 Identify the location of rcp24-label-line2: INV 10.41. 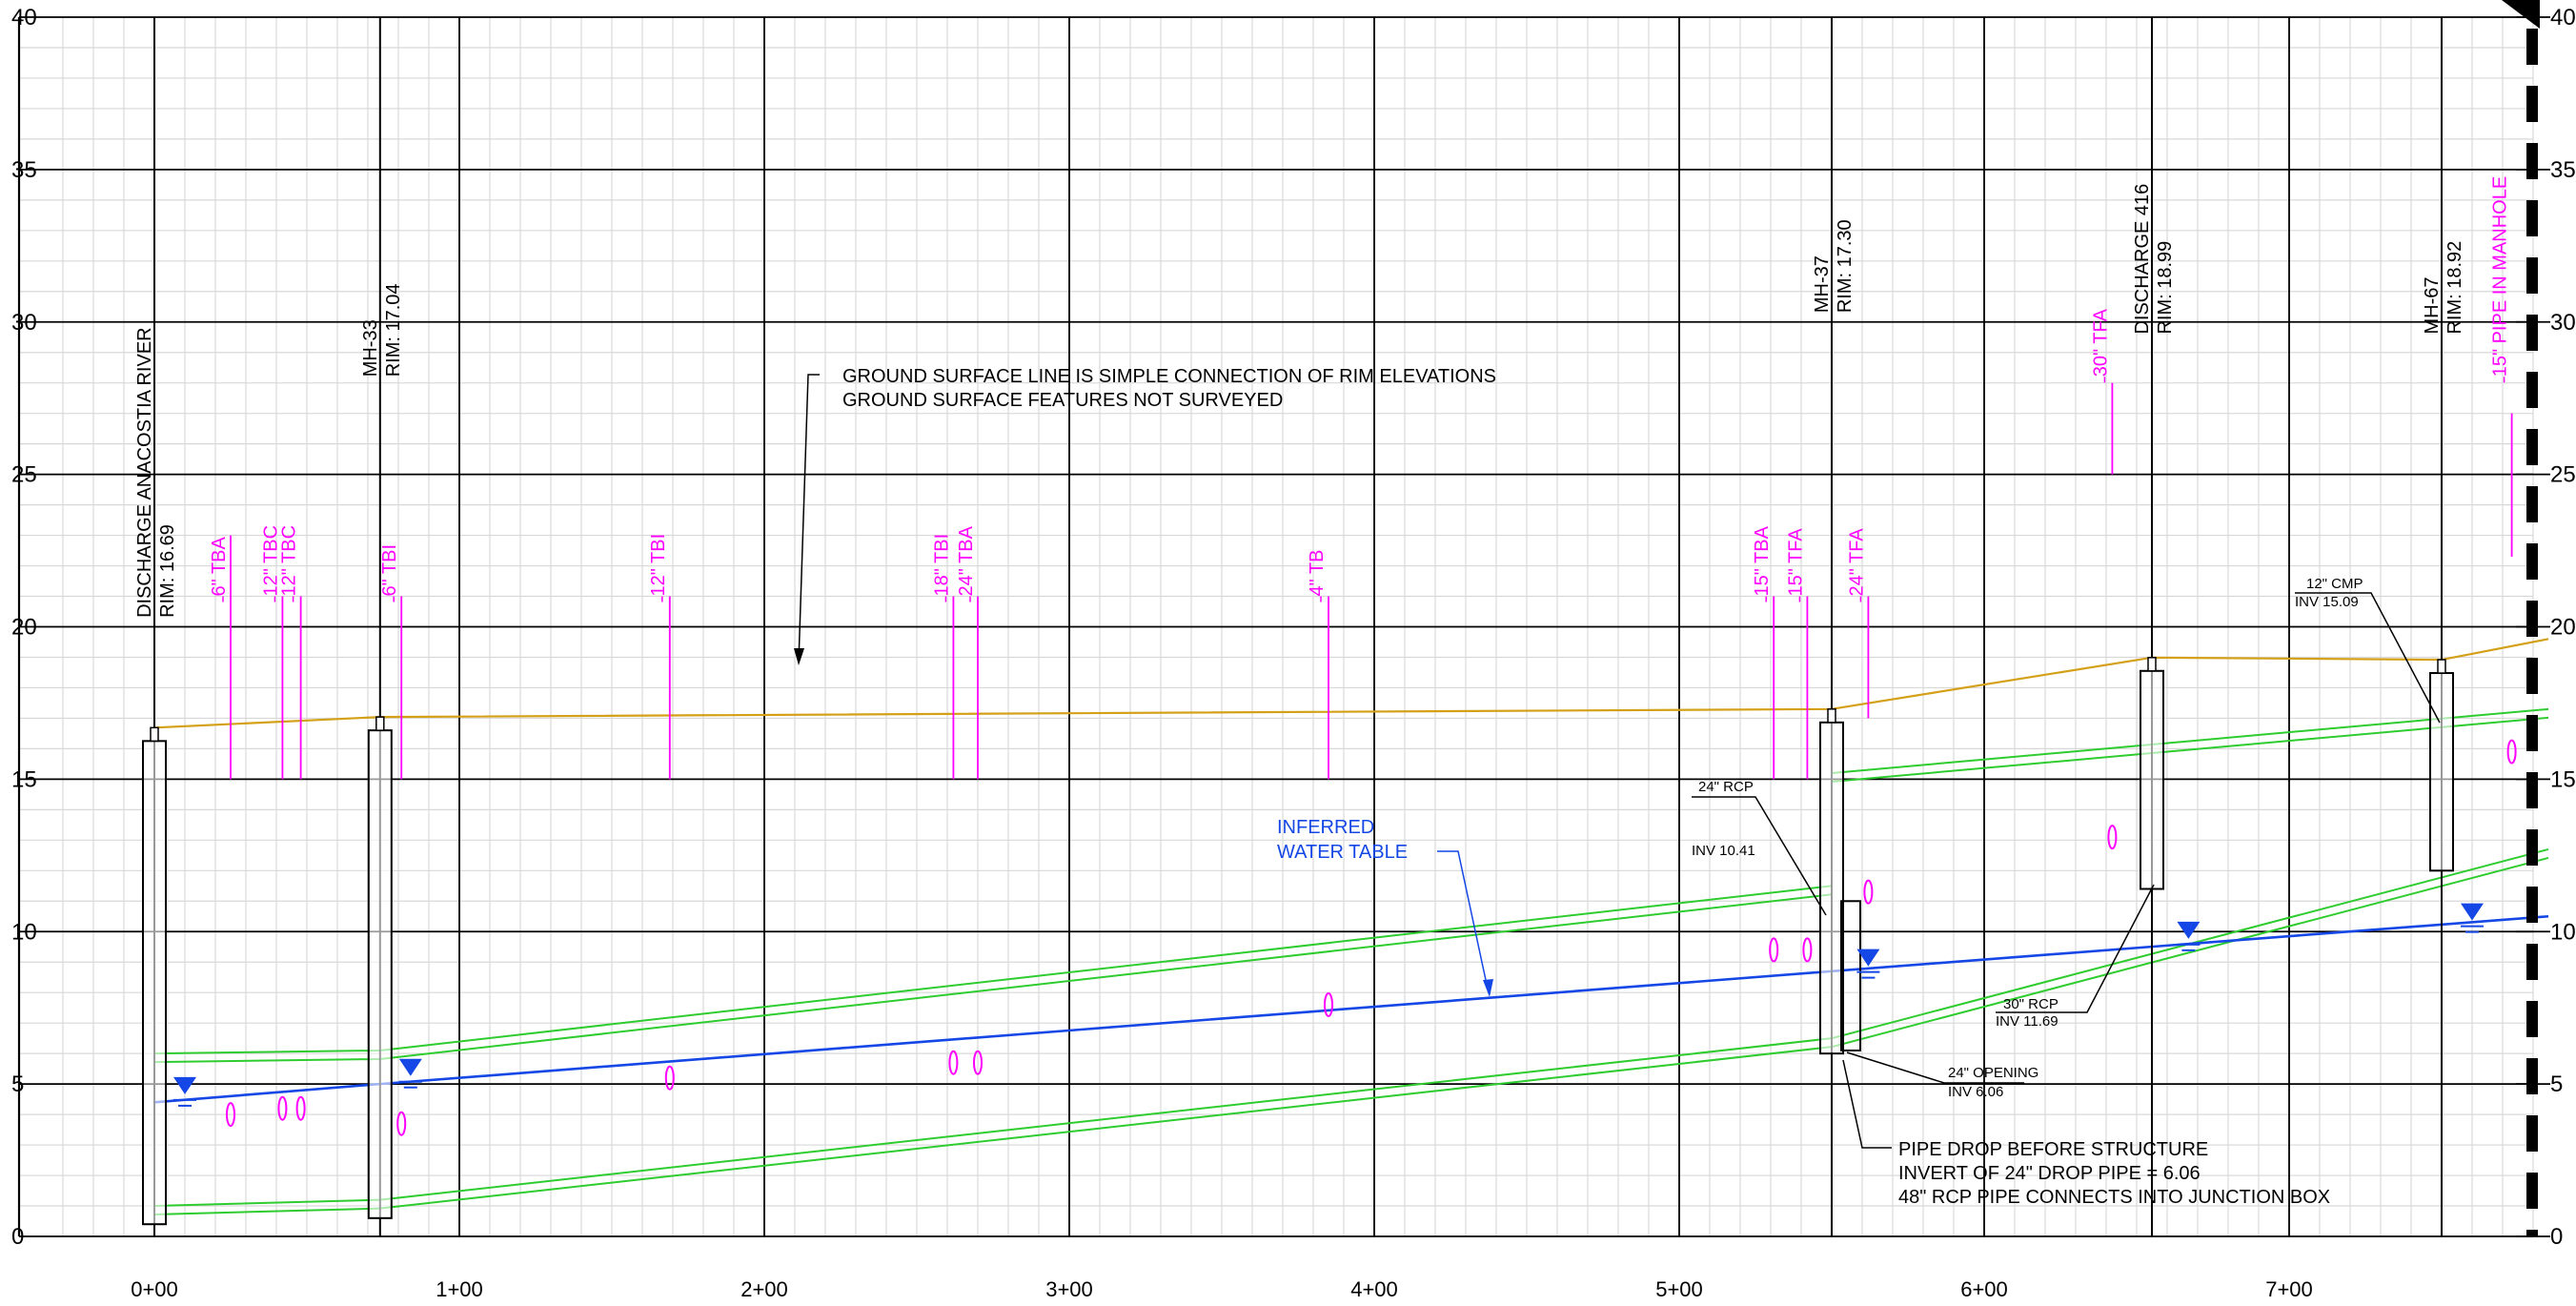
(1723, 851).